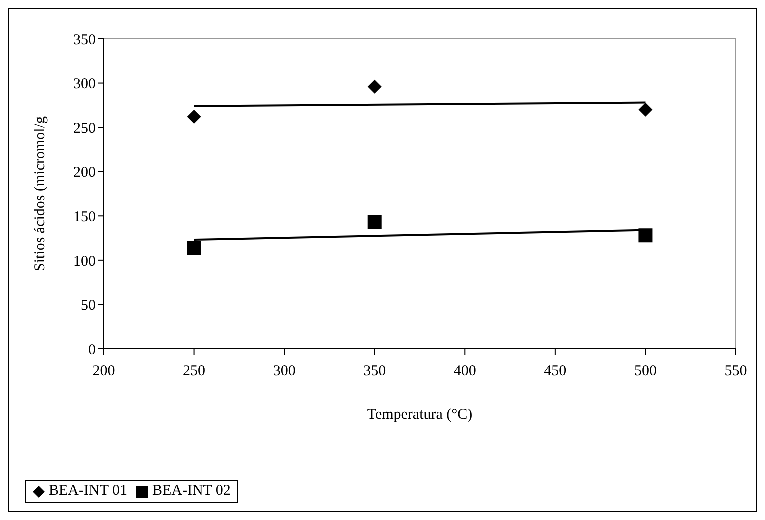 Image resolution: width=765 pixels, height=520 pixels. Describe the element at coordinates (85, 173) in the screenshot. I see `y-tick-label: 200` at that location.